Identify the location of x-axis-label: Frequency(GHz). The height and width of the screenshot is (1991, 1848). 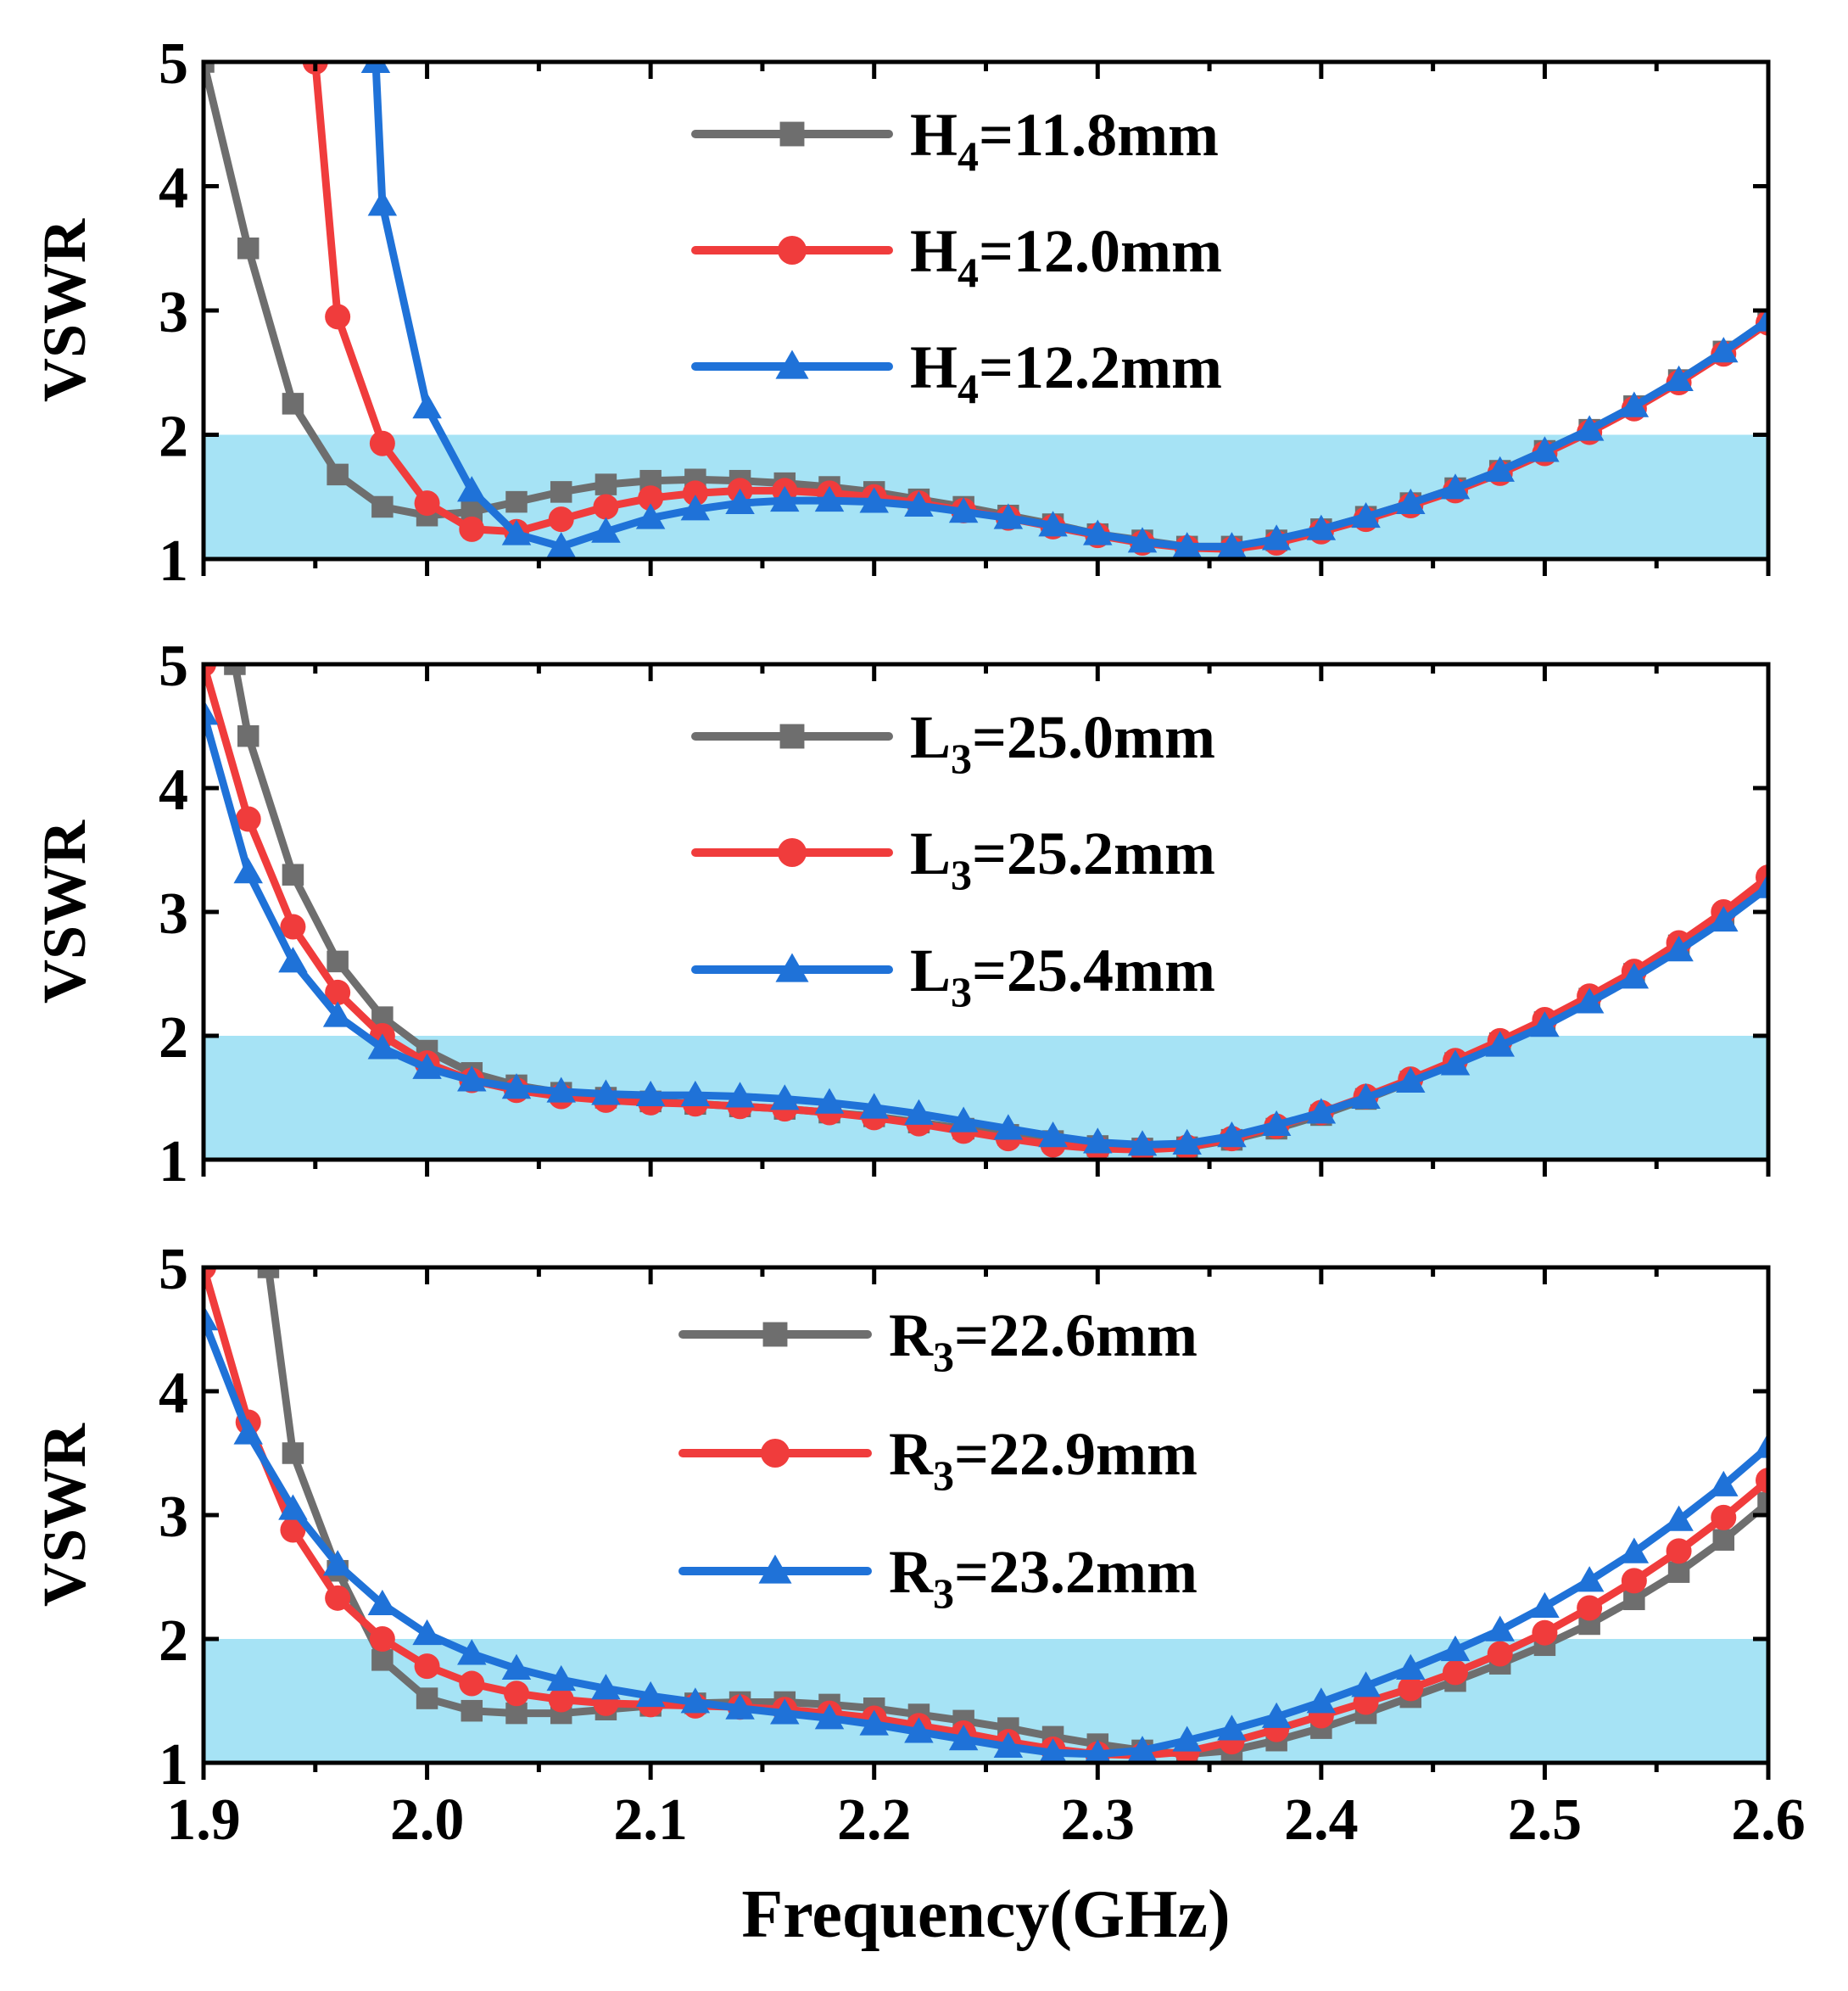
(986, 1914).